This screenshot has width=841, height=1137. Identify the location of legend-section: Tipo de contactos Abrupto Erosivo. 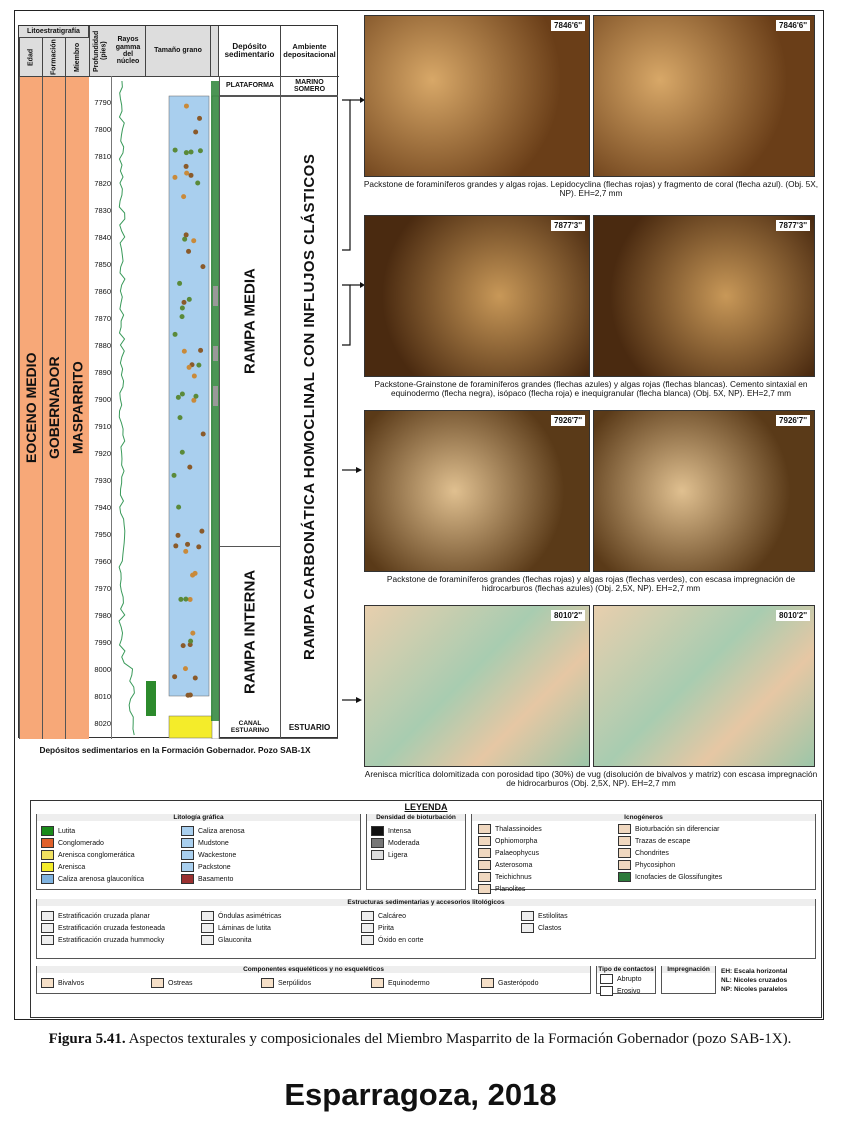
(626, 981).